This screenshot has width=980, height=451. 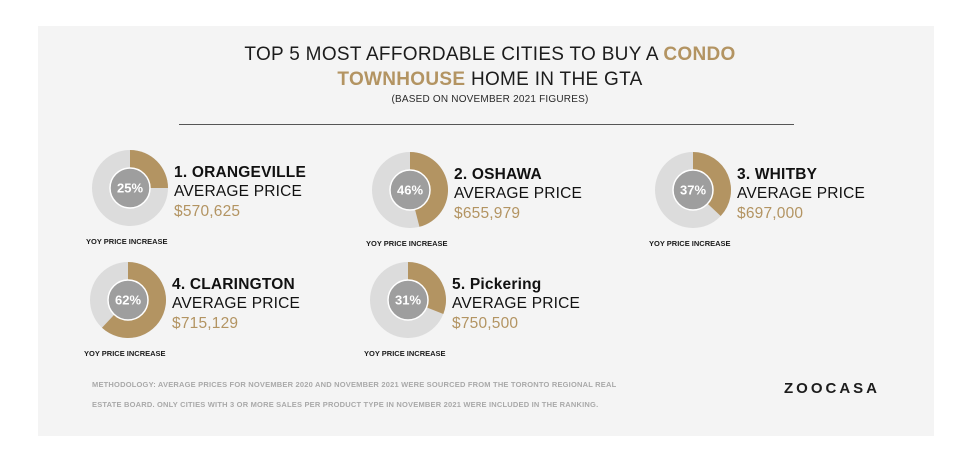 What do you see at coordinates (487, 214) in the screenshot?
I see `average-price-value: $655,979` at bounding box center [487, 214].